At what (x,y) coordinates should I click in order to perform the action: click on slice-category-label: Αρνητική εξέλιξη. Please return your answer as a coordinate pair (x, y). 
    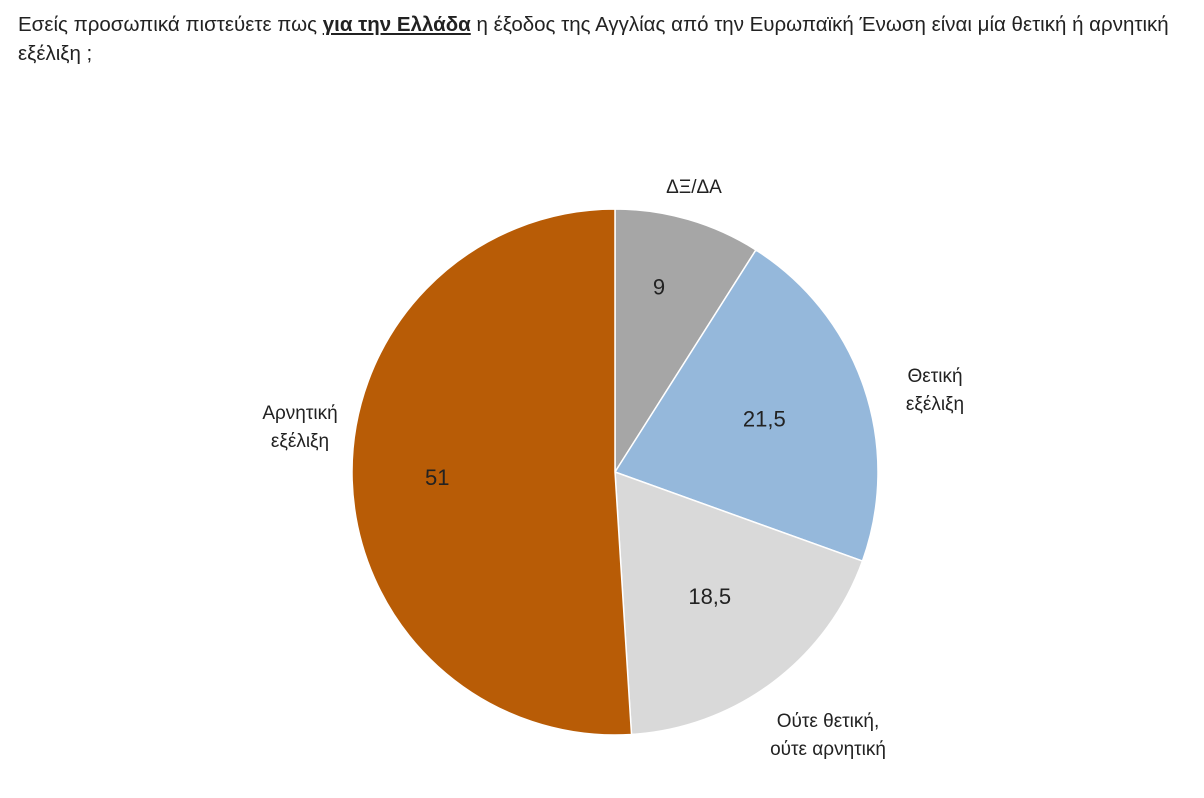
    Looking at the image, I should click on (299, 427).